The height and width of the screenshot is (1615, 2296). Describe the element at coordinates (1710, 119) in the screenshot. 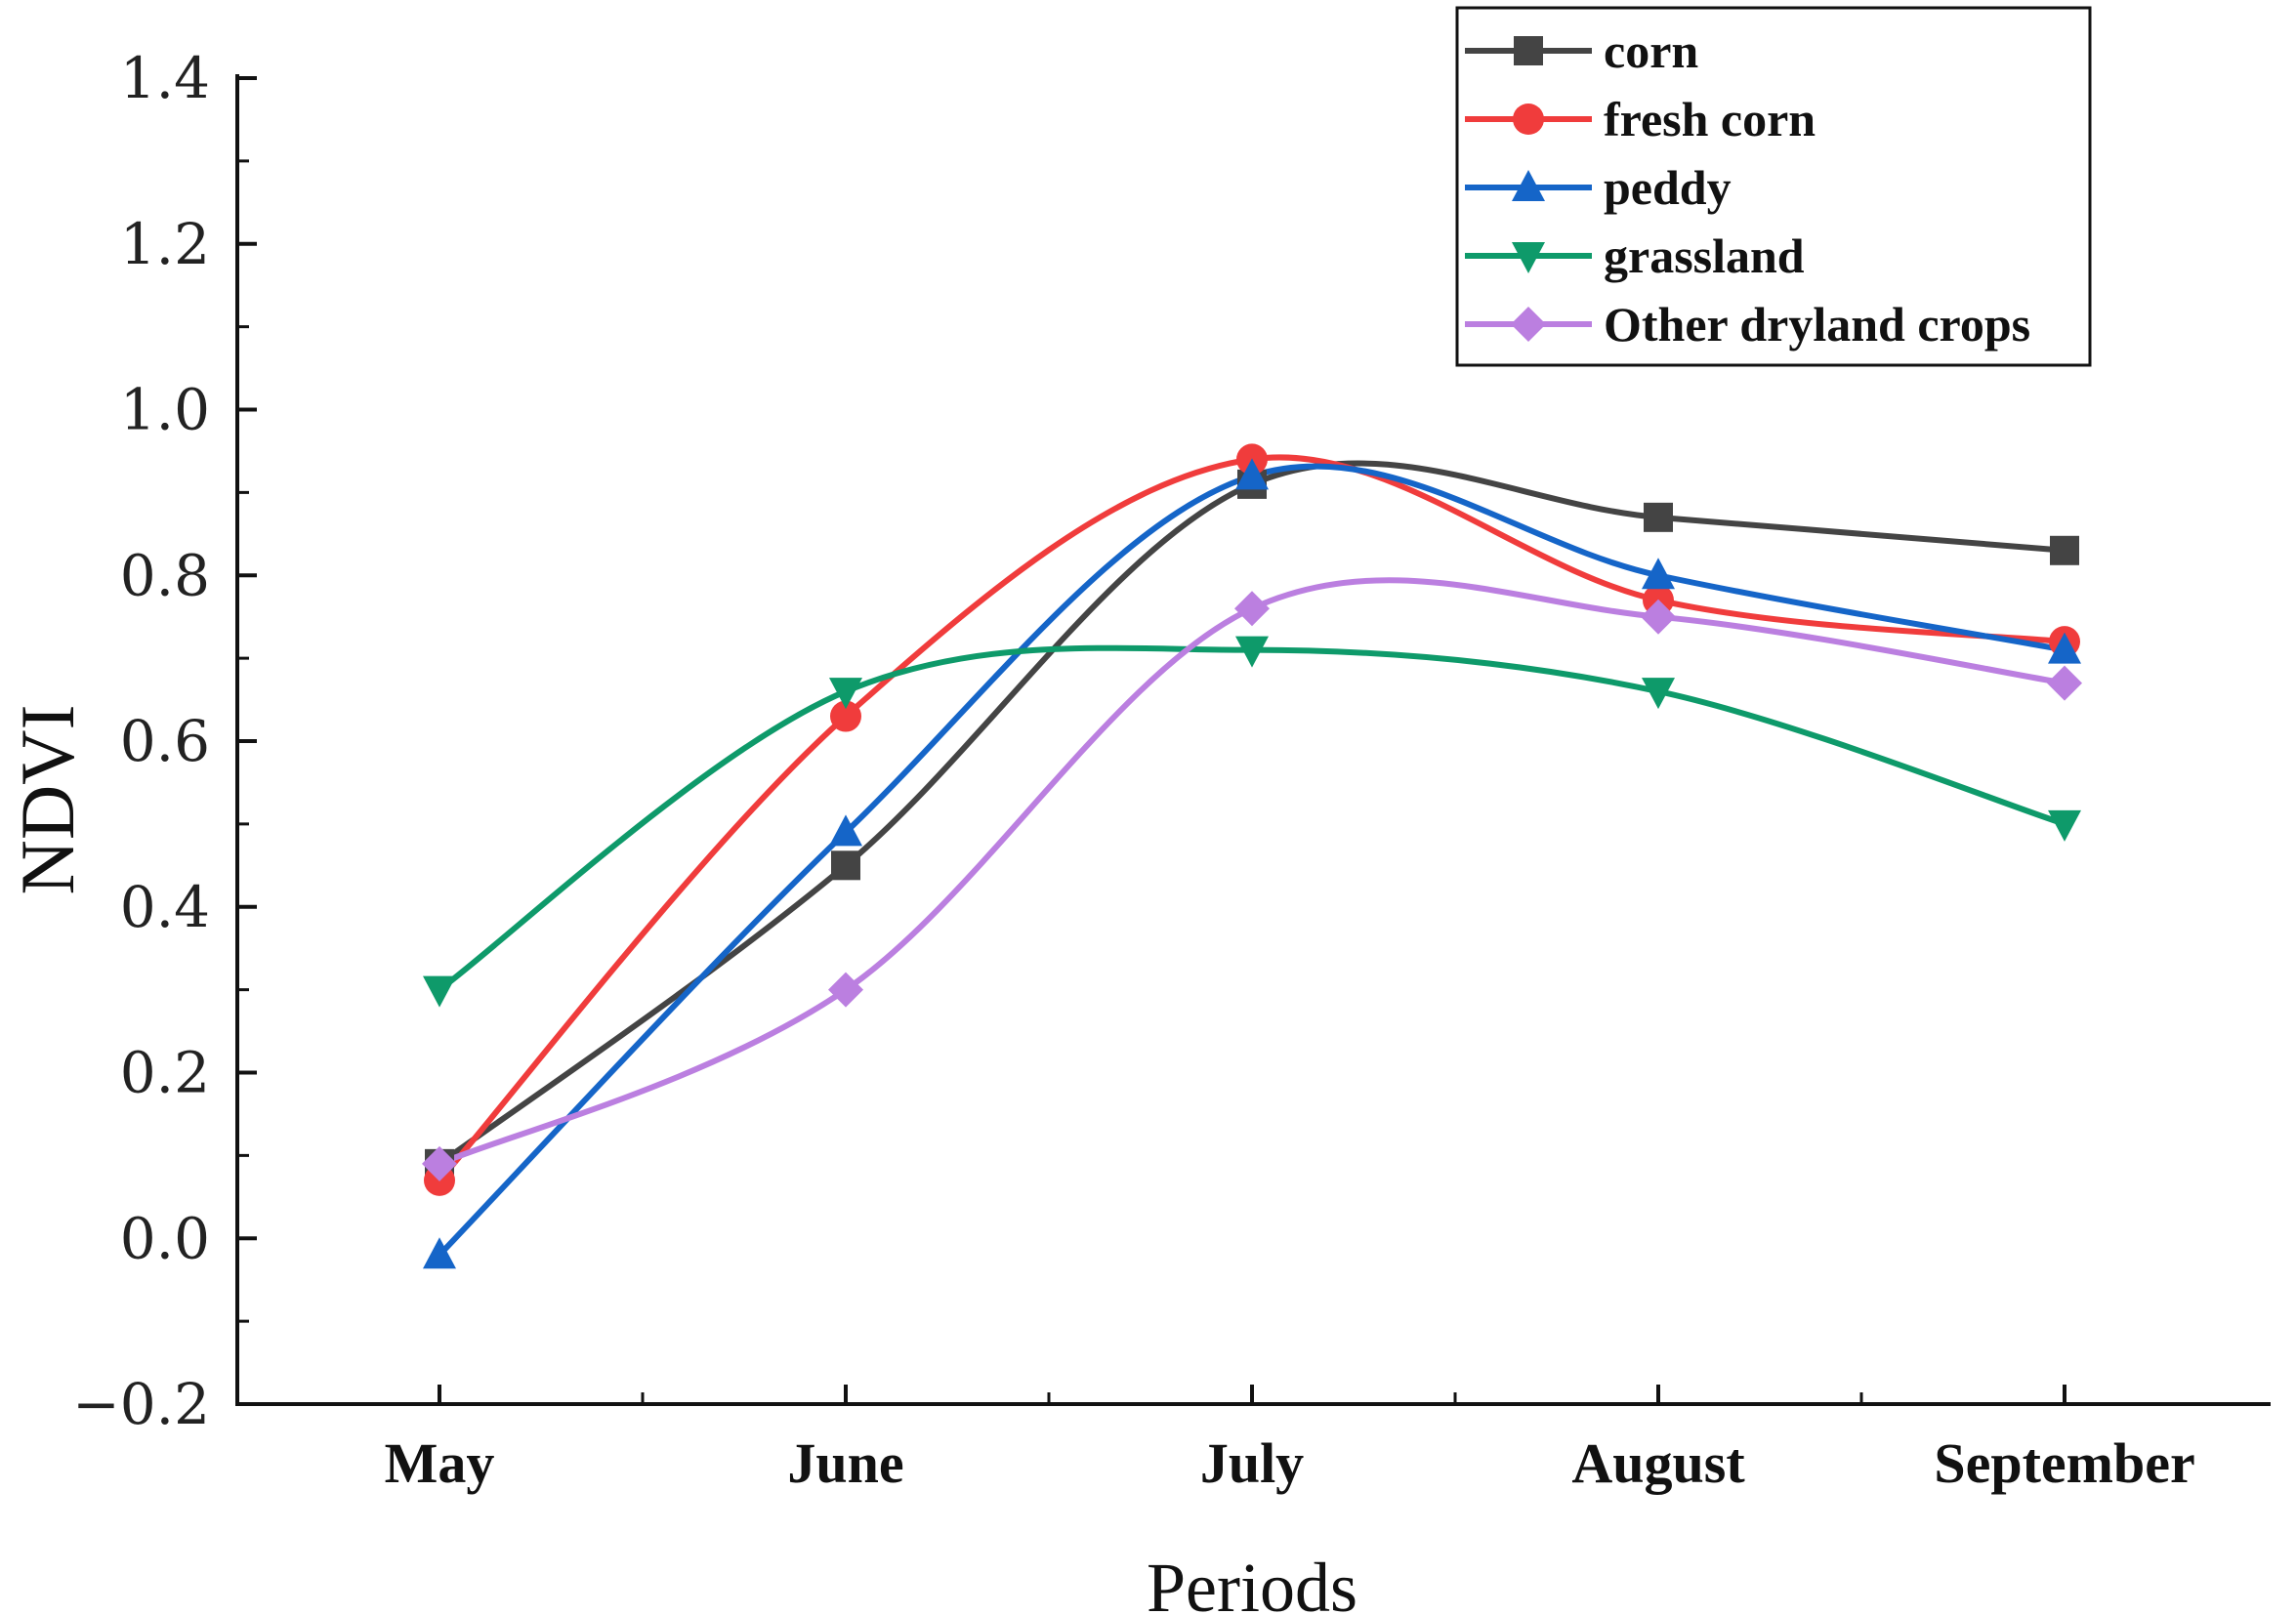

I see `legend-label: fresh corn` at that location.